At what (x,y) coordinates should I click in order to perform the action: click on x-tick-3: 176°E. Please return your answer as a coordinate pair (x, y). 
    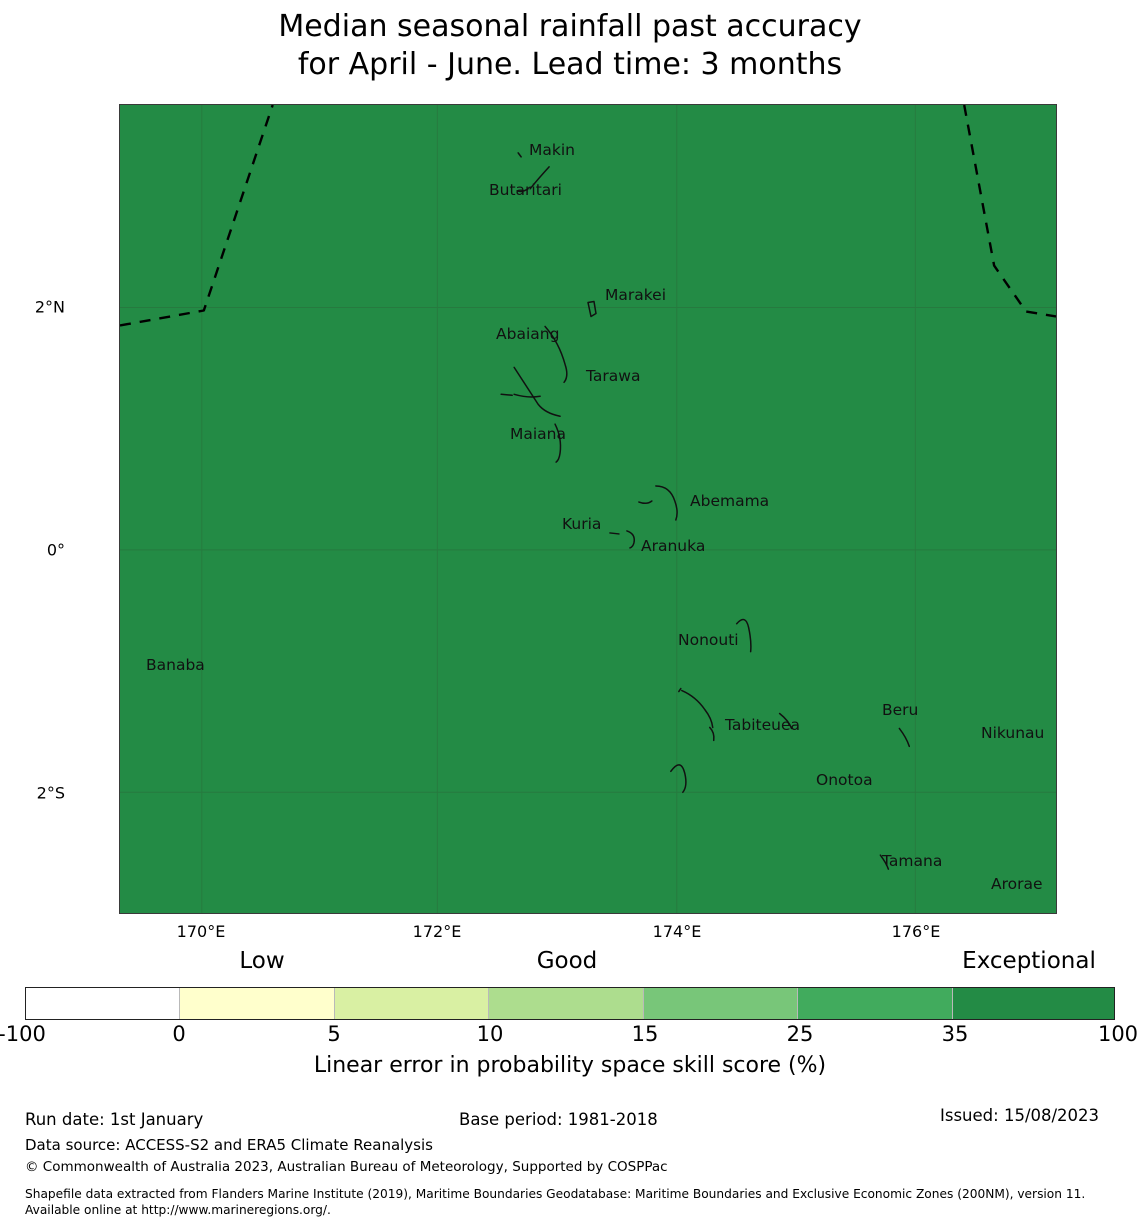
    Looking at the image, I should click on (916, 931).